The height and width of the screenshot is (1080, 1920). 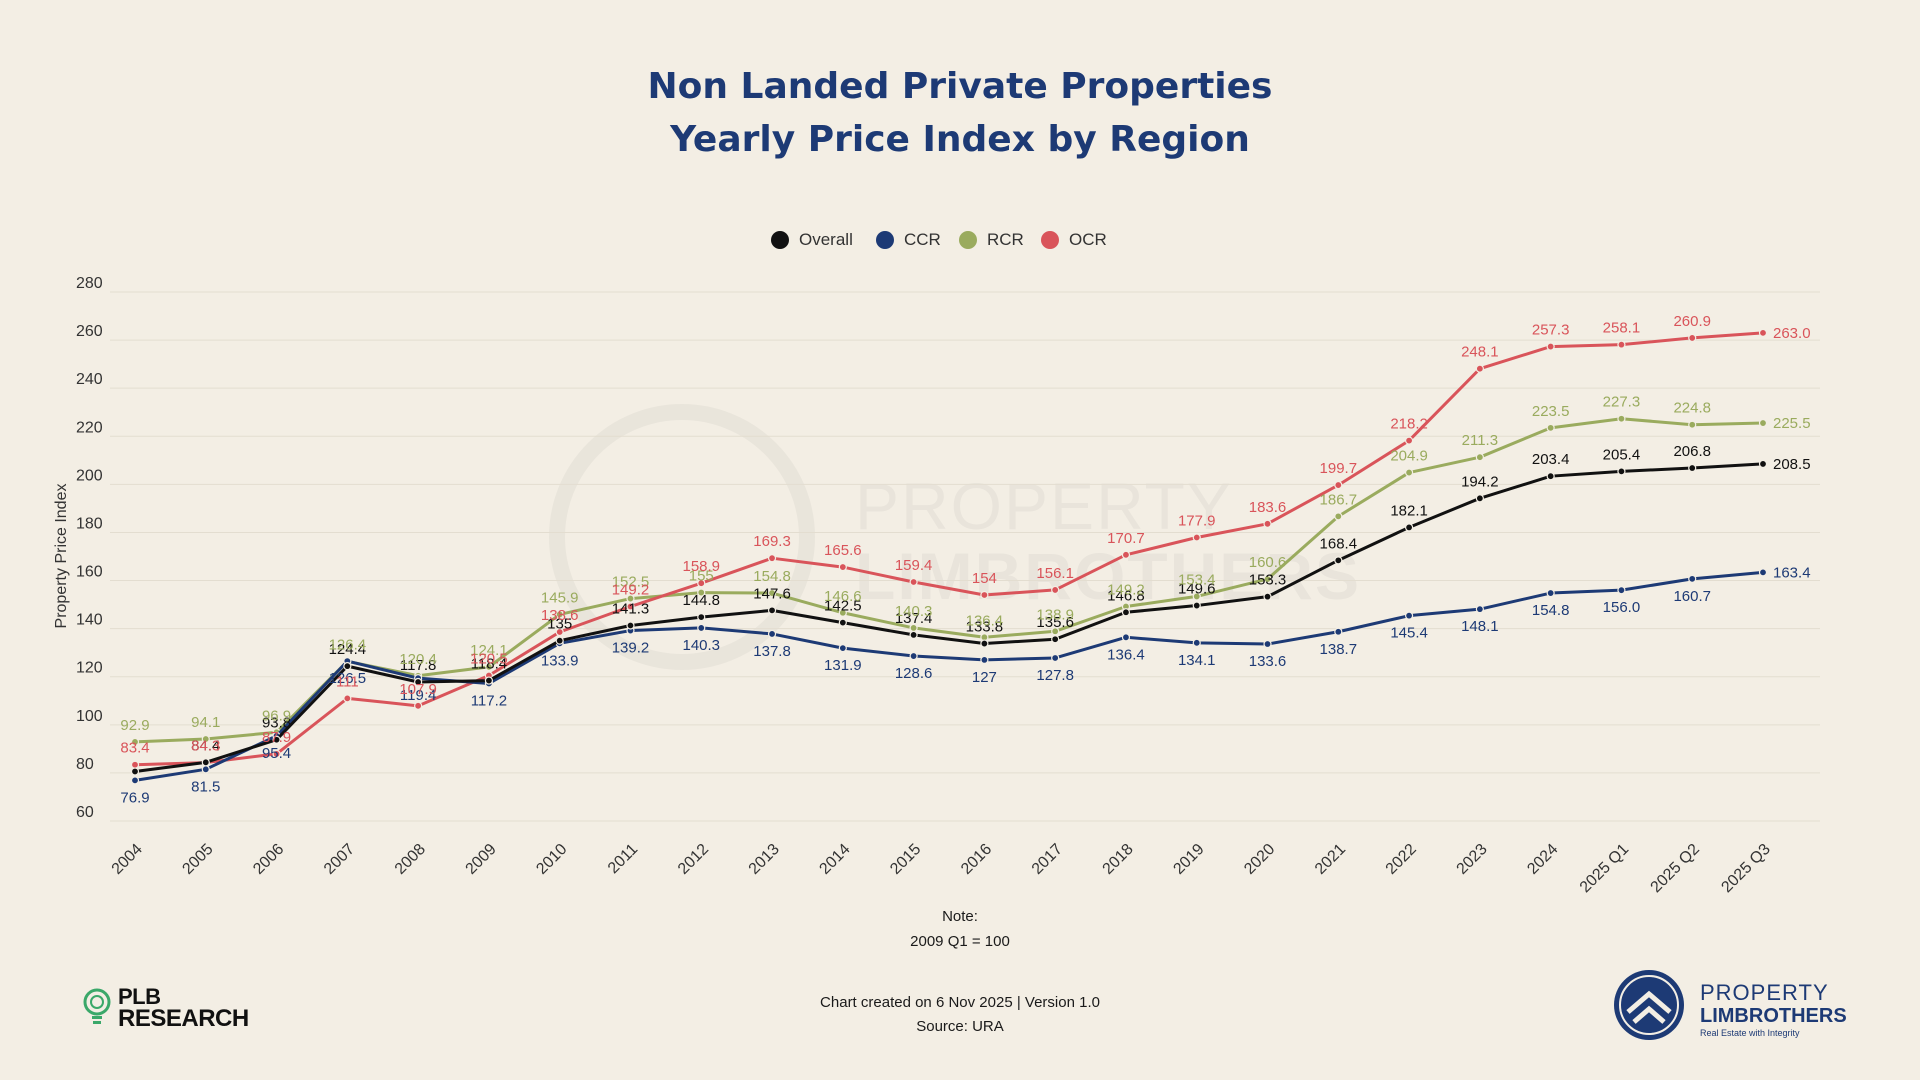 What do you see at coordinates (1126, 590) in the screenshot?
I see `data-label: 149.2` at bounding box center [1126, 590].